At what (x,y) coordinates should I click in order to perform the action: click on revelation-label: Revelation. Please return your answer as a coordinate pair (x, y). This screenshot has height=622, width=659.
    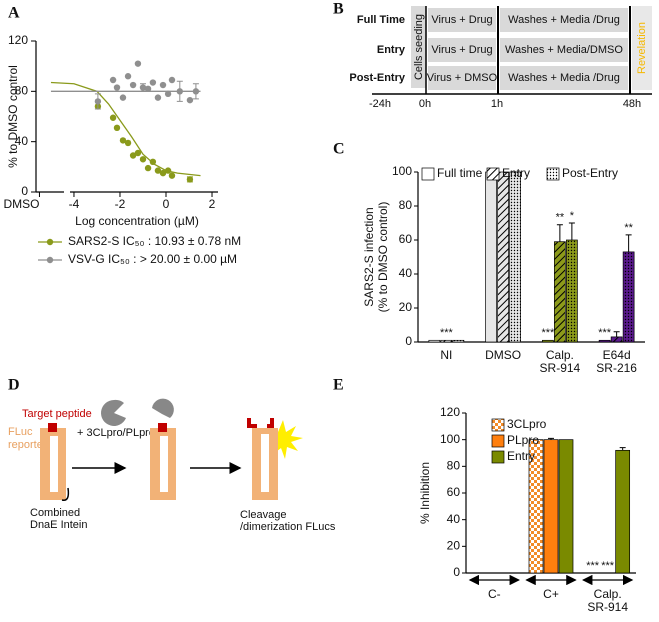
    Looking at the image, I should click on (642, 48).